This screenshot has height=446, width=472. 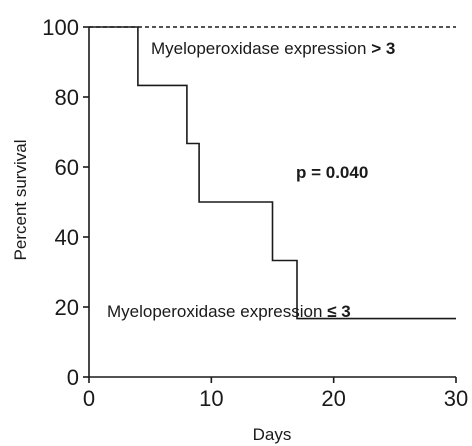 What do you see at coordinates (73, 377) in the screenshot?
I see `y-tick-label: 0` at bounding box center [73, 377].